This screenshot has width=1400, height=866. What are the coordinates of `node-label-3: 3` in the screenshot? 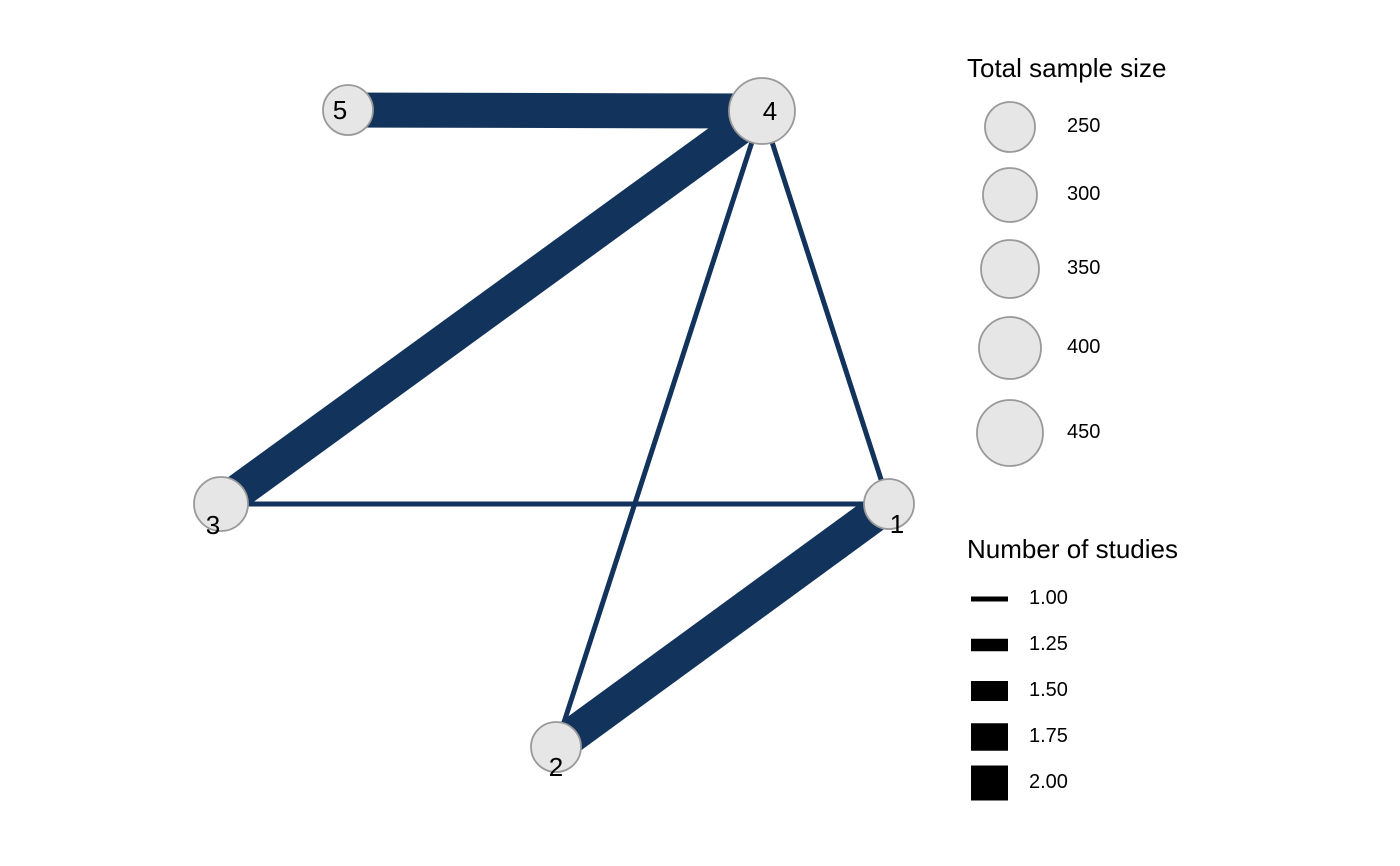 It's located at (213, 525).